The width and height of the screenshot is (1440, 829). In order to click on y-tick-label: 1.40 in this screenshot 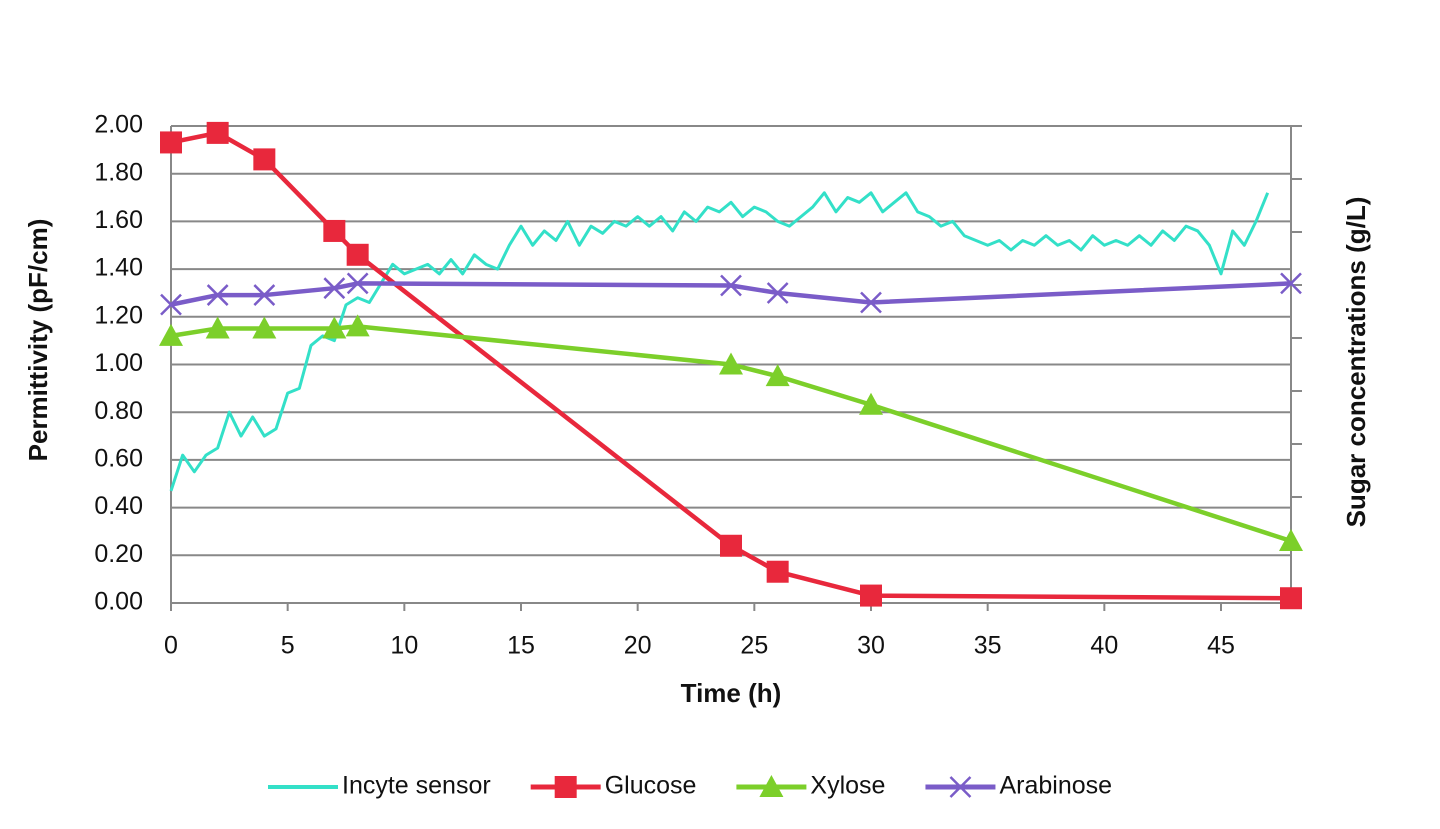, I will do `click(118, 268)`.